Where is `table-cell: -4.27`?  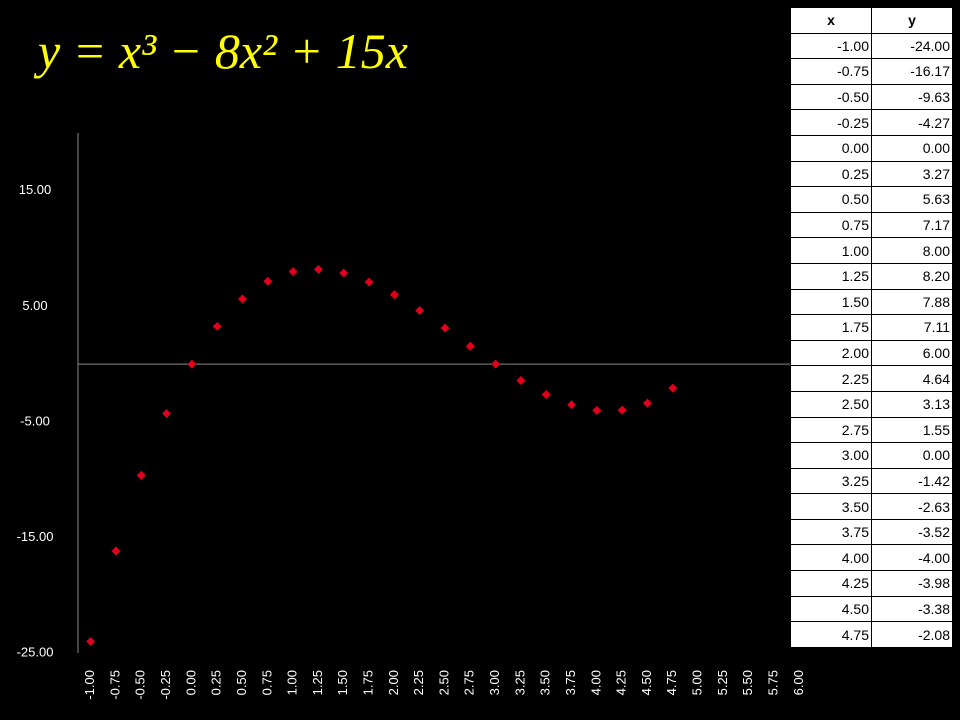
table-cell: -4.27 is located at coordinates (912, 122).